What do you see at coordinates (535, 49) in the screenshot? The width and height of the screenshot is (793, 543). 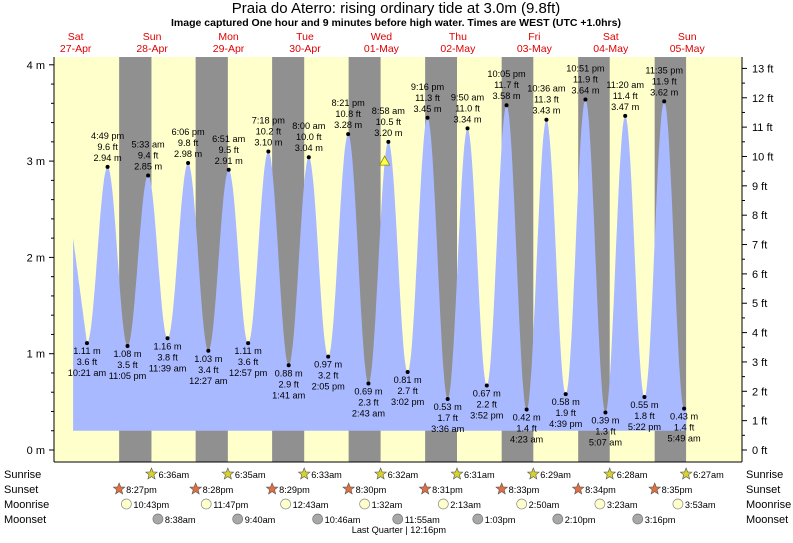 I see `day-date: 03-May` at bounding box center [535, 49].